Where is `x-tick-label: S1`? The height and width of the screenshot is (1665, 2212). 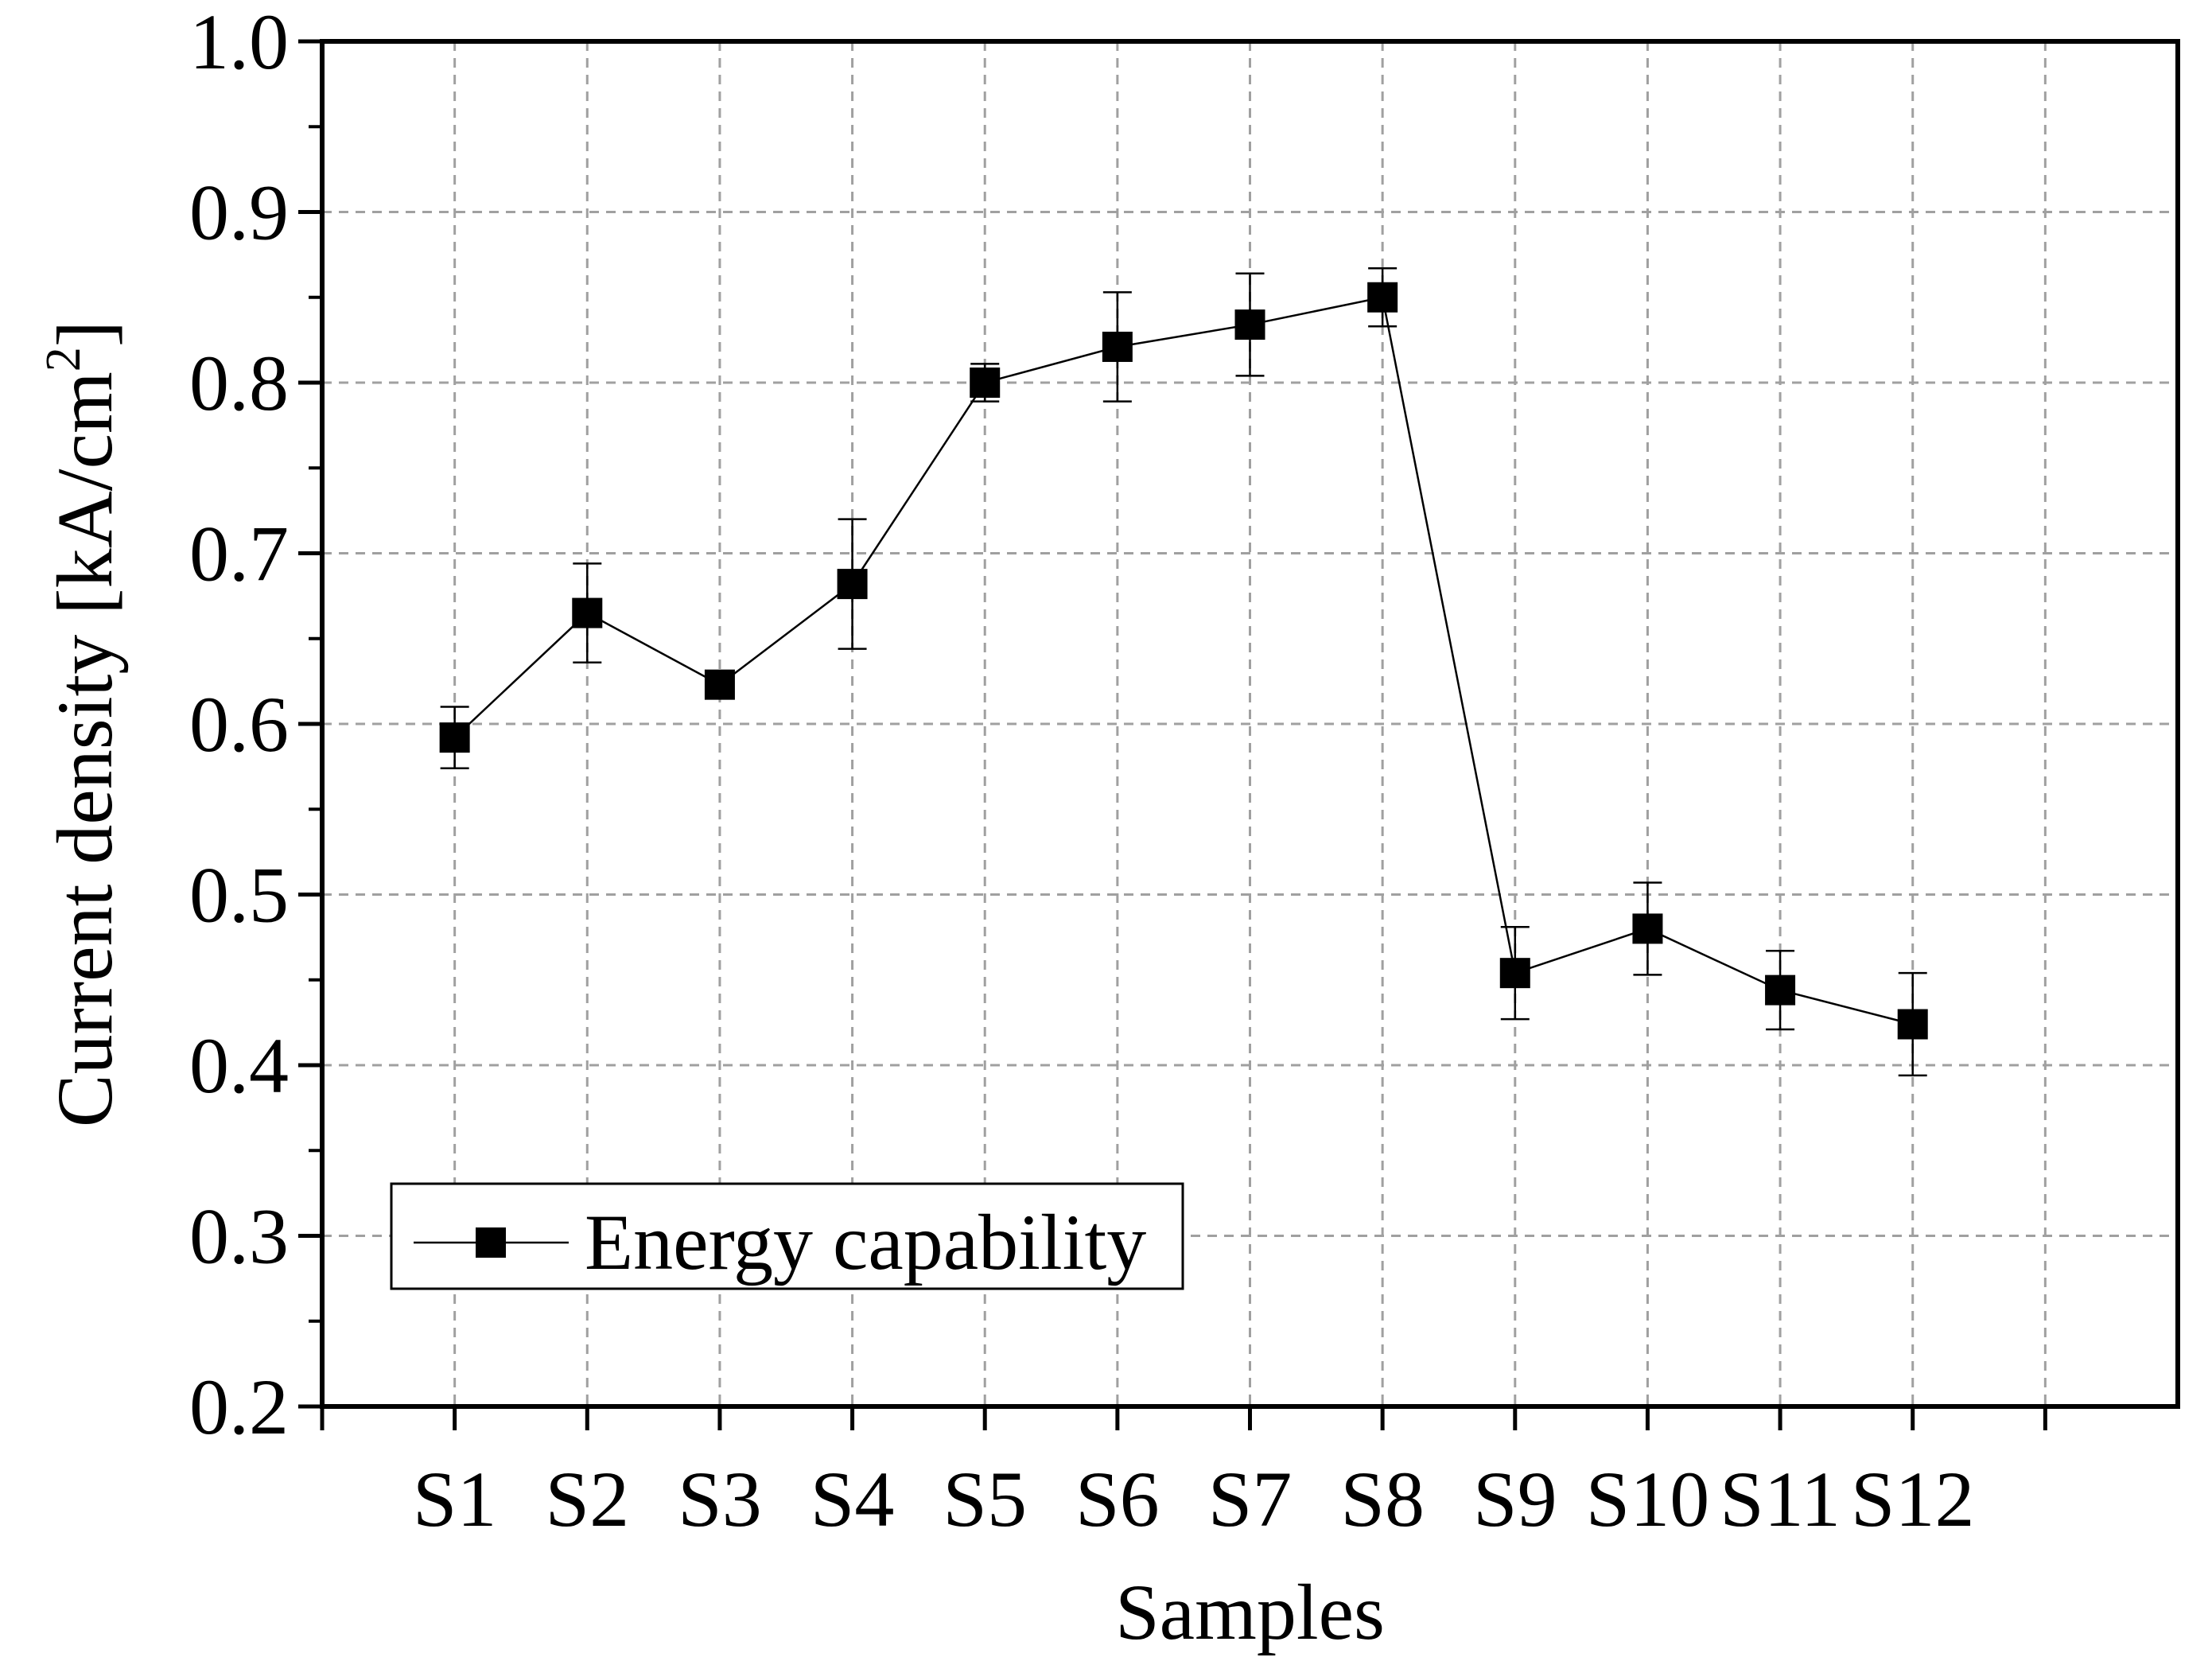
x-tick-label: S1 is located at coordinates (455, 1499).